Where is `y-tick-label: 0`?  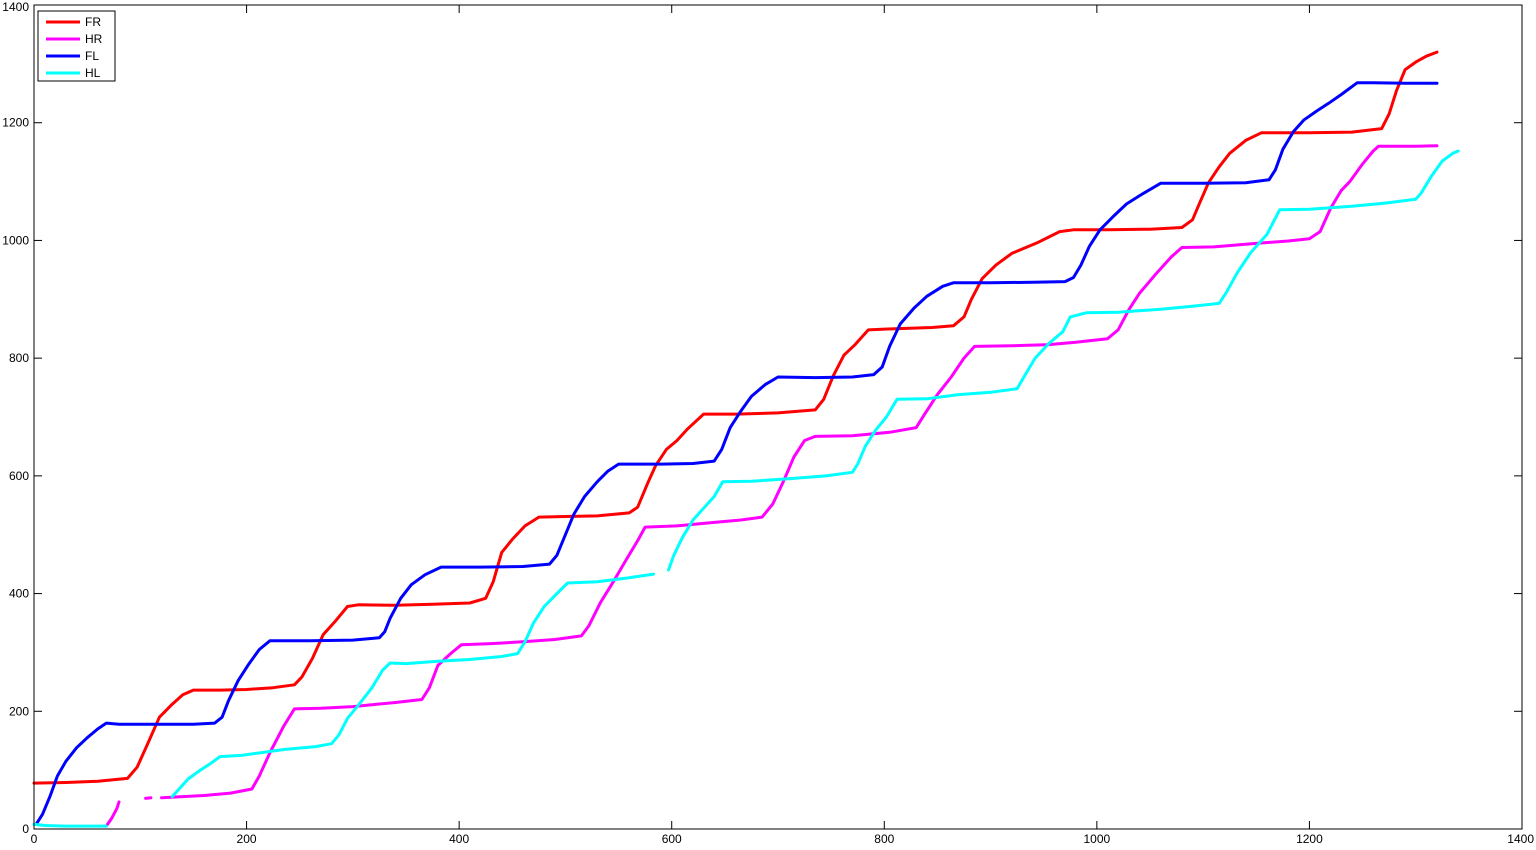
y-tick-label: 0 is located at coordinates (25, 829).